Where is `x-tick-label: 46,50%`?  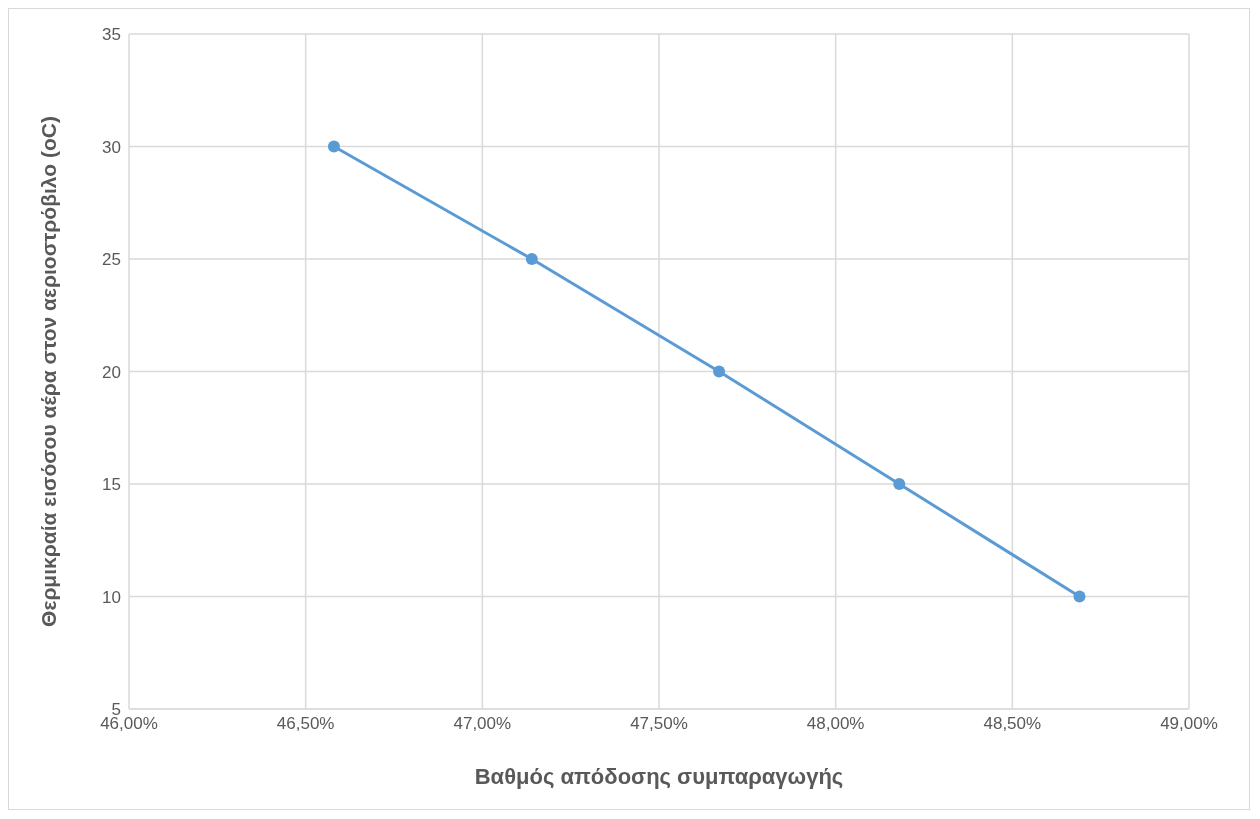 x-tick-label: 46,50% is located at coordinates (305, 724).